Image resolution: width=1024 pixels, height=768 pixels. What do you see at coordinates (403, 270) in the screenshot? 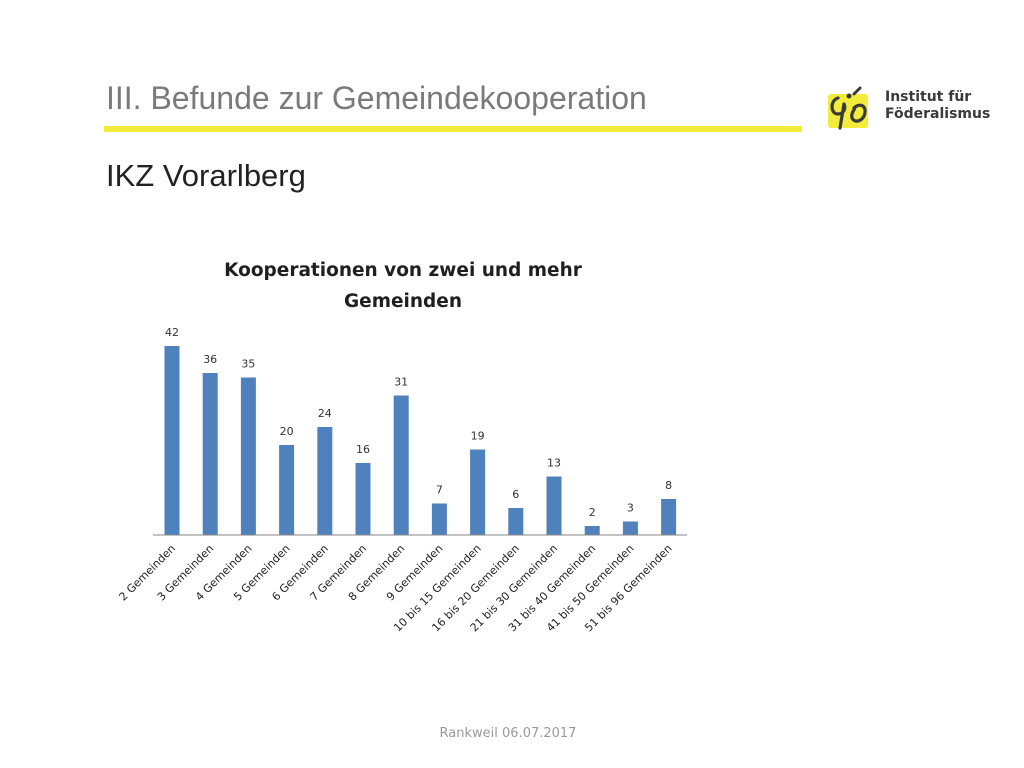
I see `chart-title-line: Kooperationen von zwei und mehr` at bounding box center [403, 270].